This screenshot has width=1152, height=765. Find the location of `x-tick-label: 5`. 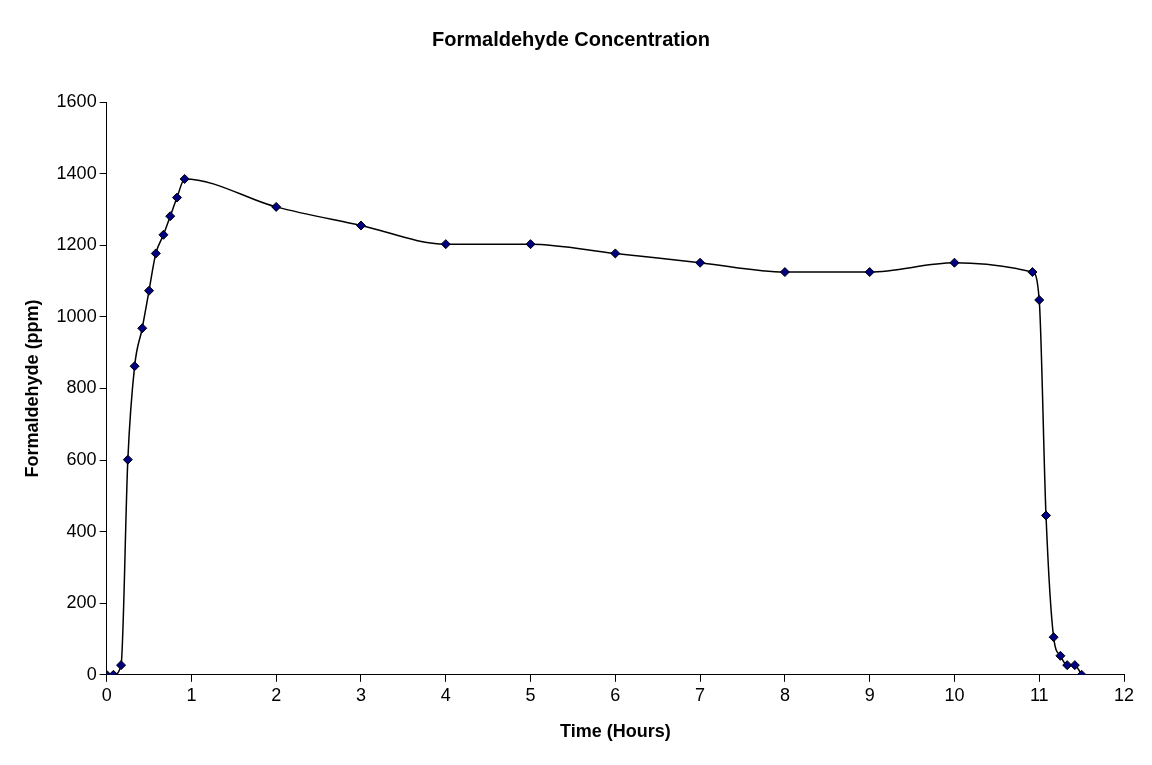

x-tick-label: 5 is located at coordinates (530, 694).